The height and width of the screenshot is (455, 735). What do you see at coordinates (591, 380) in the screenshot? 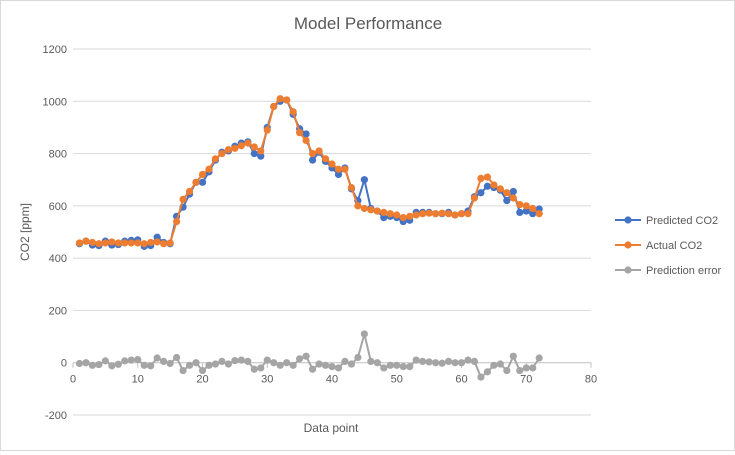
I see `x-tick-label: 80` at bounding box center [591, 380].